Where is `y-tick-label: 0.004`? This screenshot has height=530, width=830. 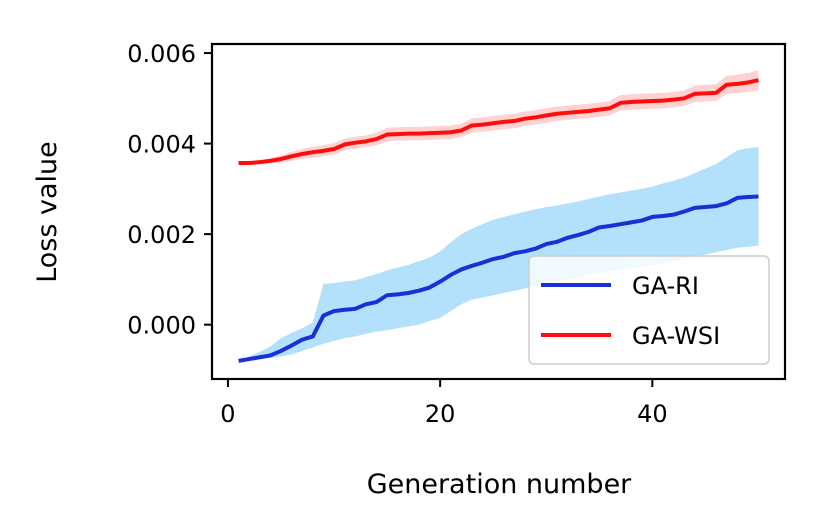 y-tick-label: 0.004 is located at coordinates (161, 145).